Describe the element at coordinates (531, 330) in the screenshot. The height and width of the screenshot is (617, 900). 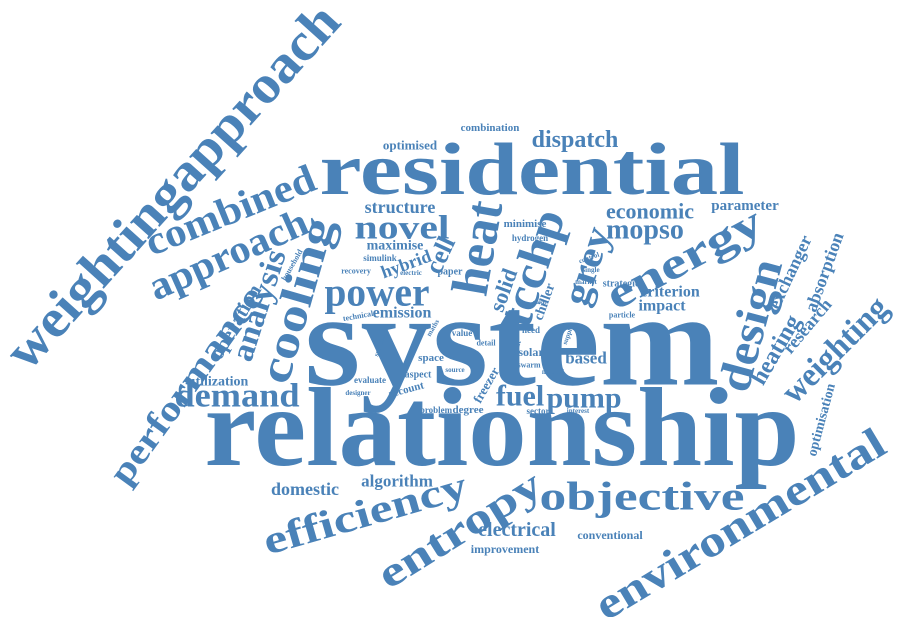
I see `word: need` at that location.